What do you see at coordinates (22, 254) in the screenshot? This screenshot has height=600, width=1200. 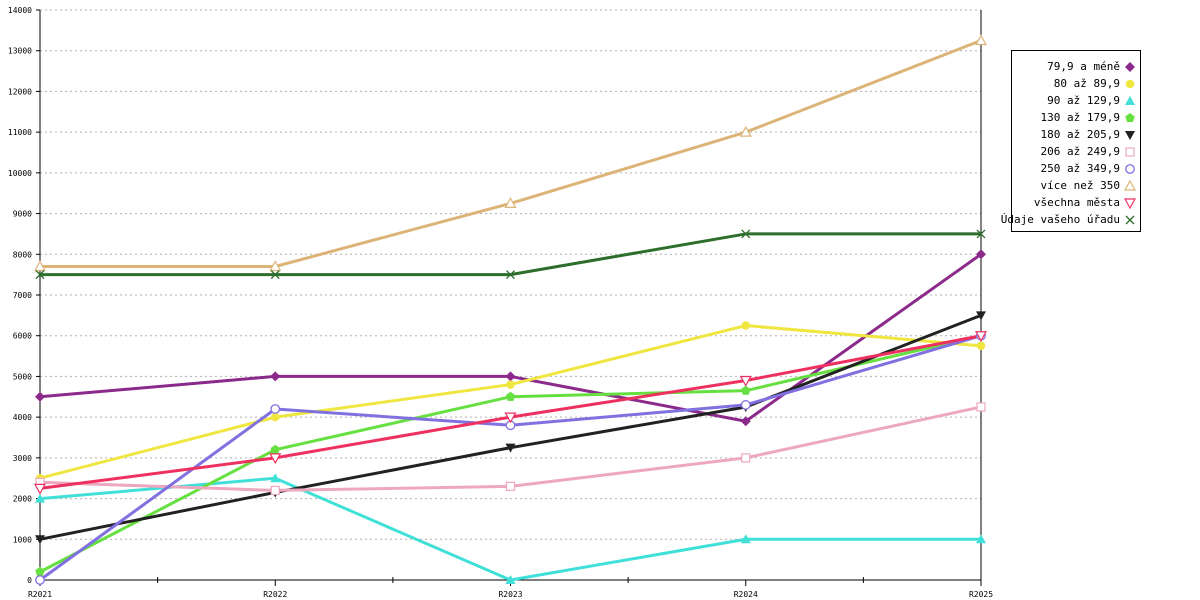 I see `y-tick-label: 8000` at bounding box center [22, 254].